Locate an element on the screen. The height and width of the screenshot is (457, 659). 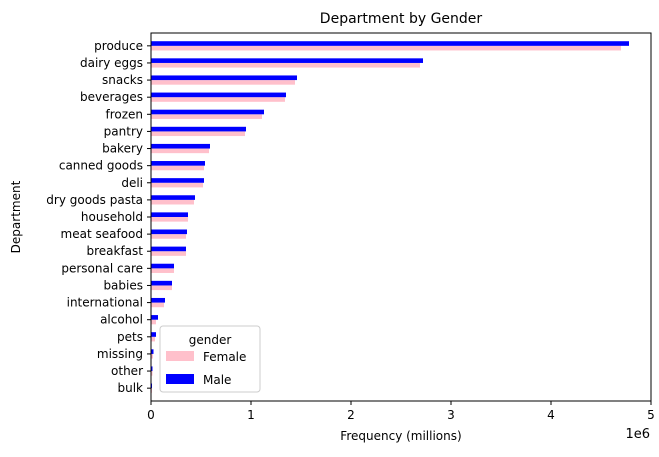
x-axis-offset-label: 1e6 is located at coordinates (637, 434).